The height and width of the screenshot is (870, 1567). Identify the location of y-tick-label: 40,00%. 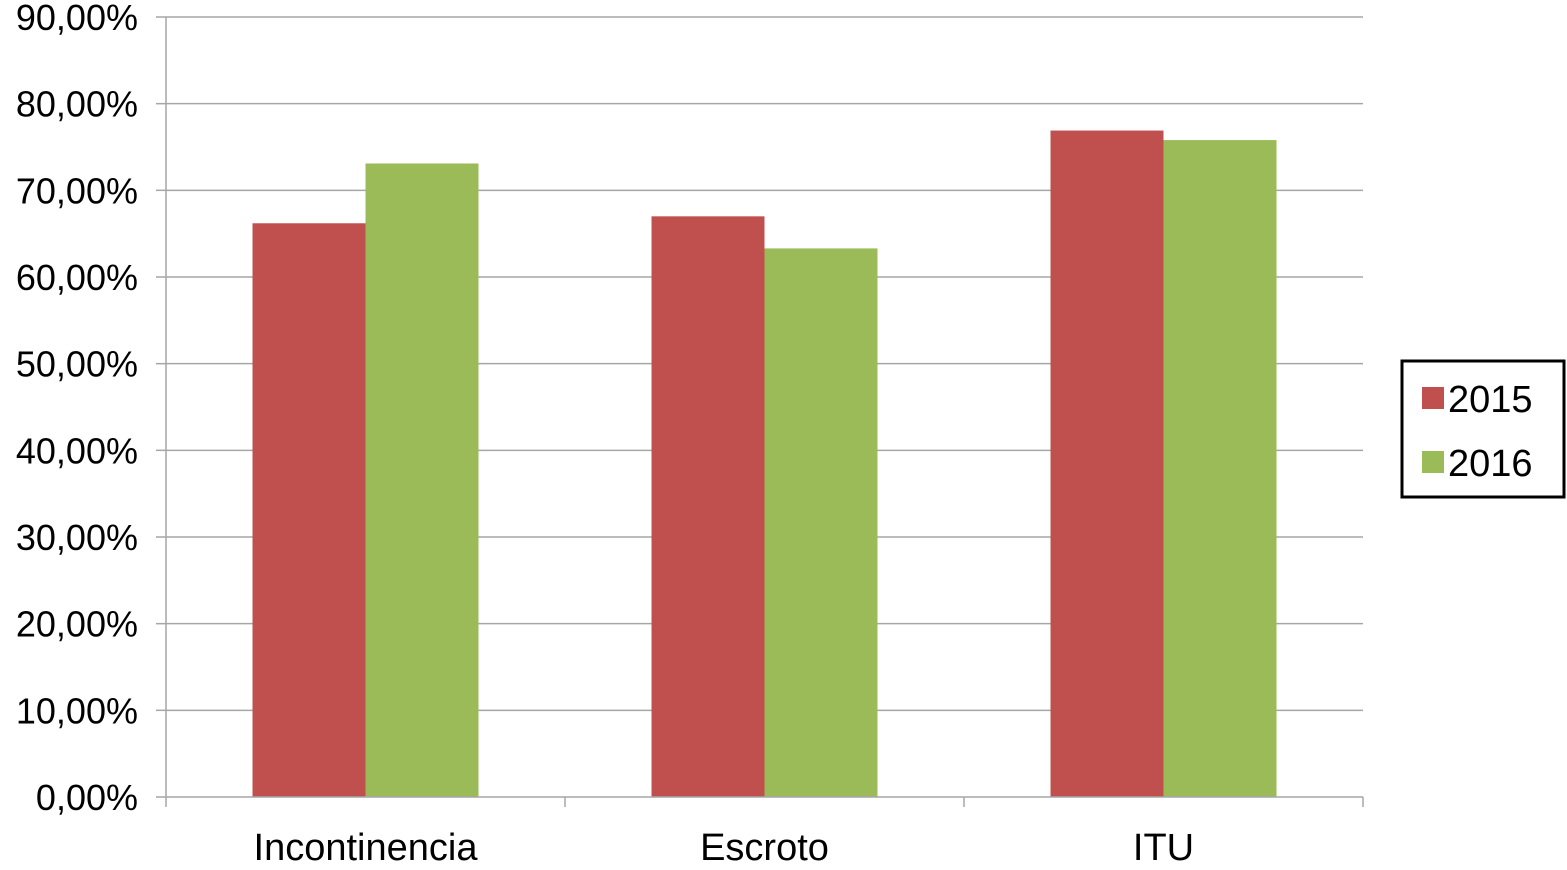
(77, 450).